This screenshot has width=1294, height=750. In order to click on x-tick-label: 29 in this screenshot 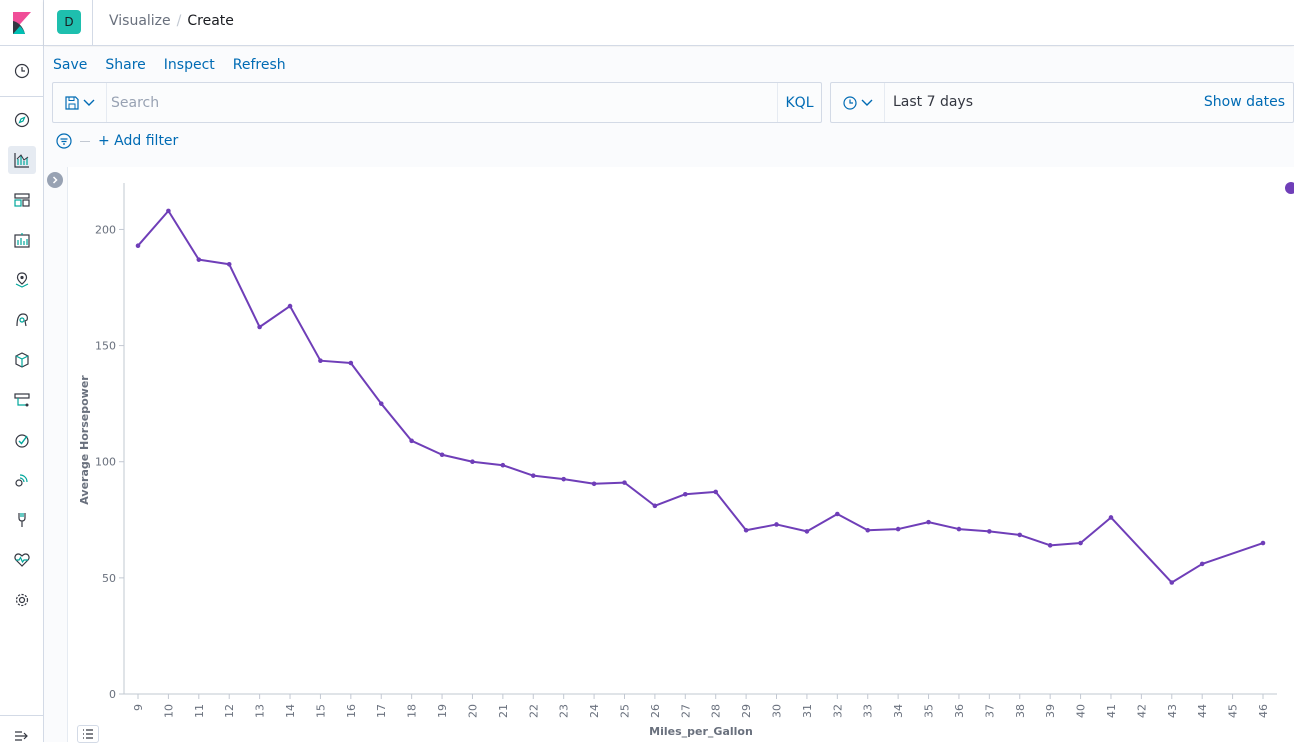, I will do `click(746, 711)`.